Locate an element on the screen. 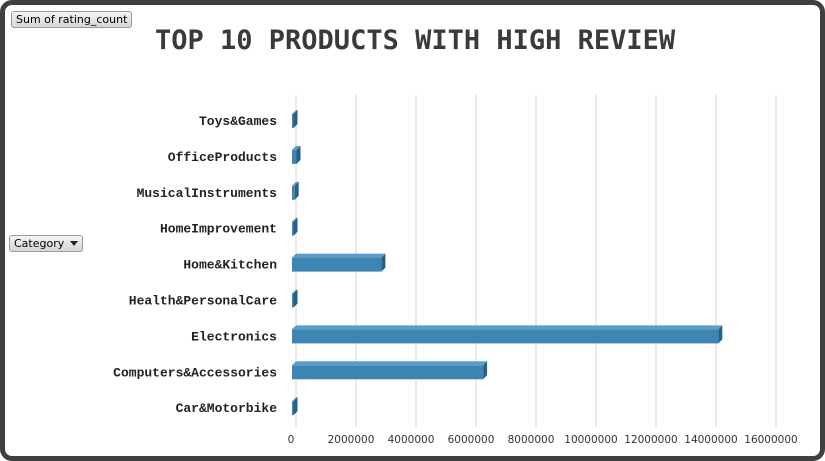 This screenshot has width=825, height=461. x-tick-label: 4000000 is located at coordinates (411, 440).